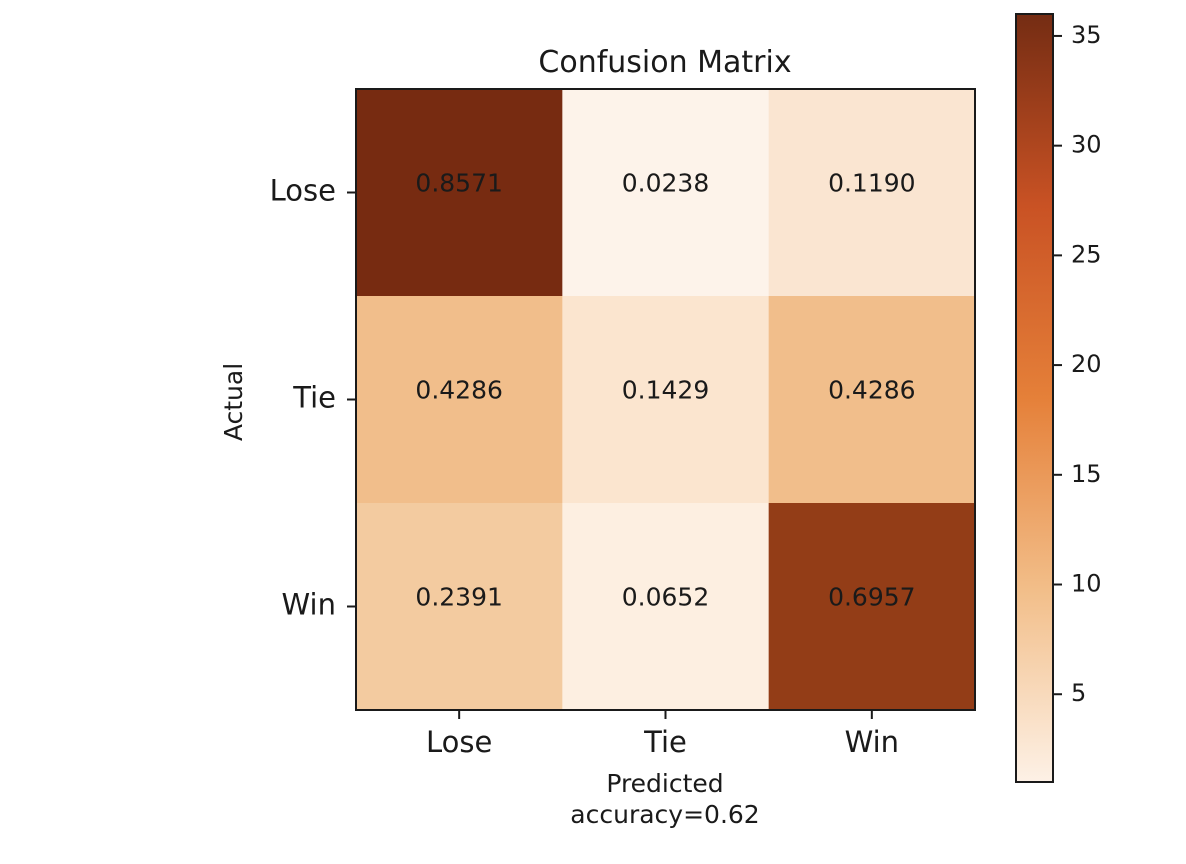 This screenshot has height=864, width=1186. I want to click on colorbar-ticks: 5 10 15 20 25 30 35, so click(1077, 364).